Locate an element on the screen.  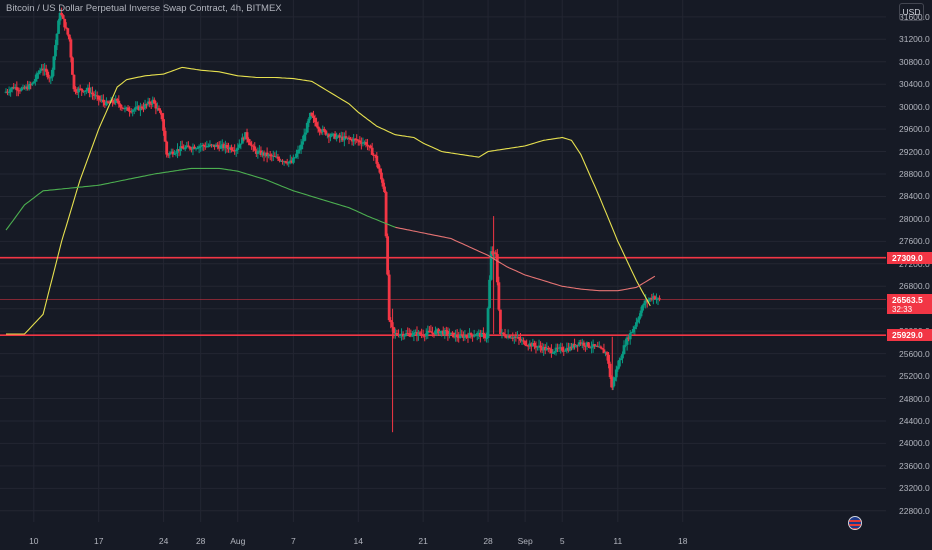
price-tick-label: 27200.0 is located at coordinates (914, 263).